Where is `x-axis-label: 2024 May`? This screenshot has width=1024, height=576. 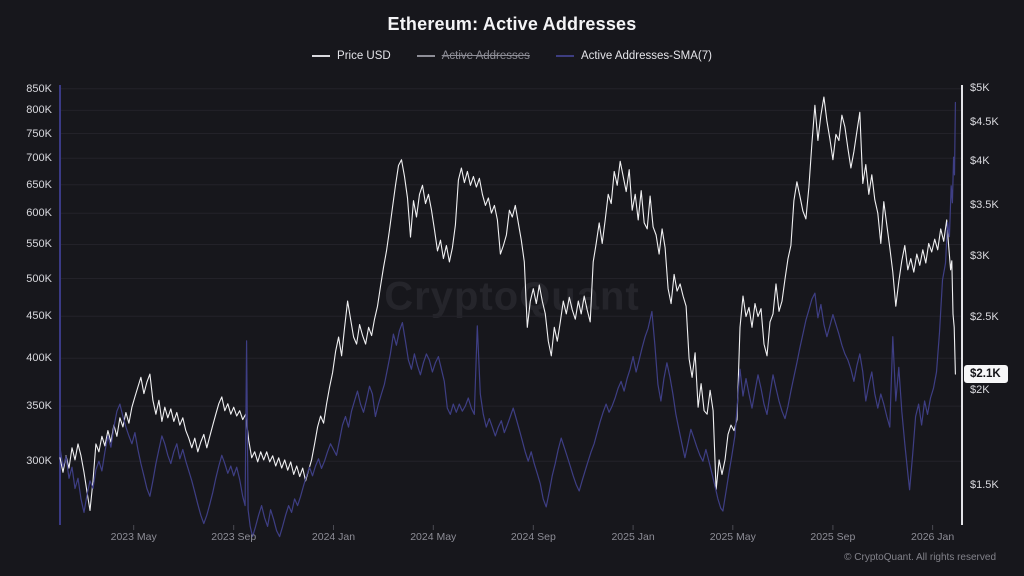 x-axis-label: 2024 May is located at coordinates (433, 537).